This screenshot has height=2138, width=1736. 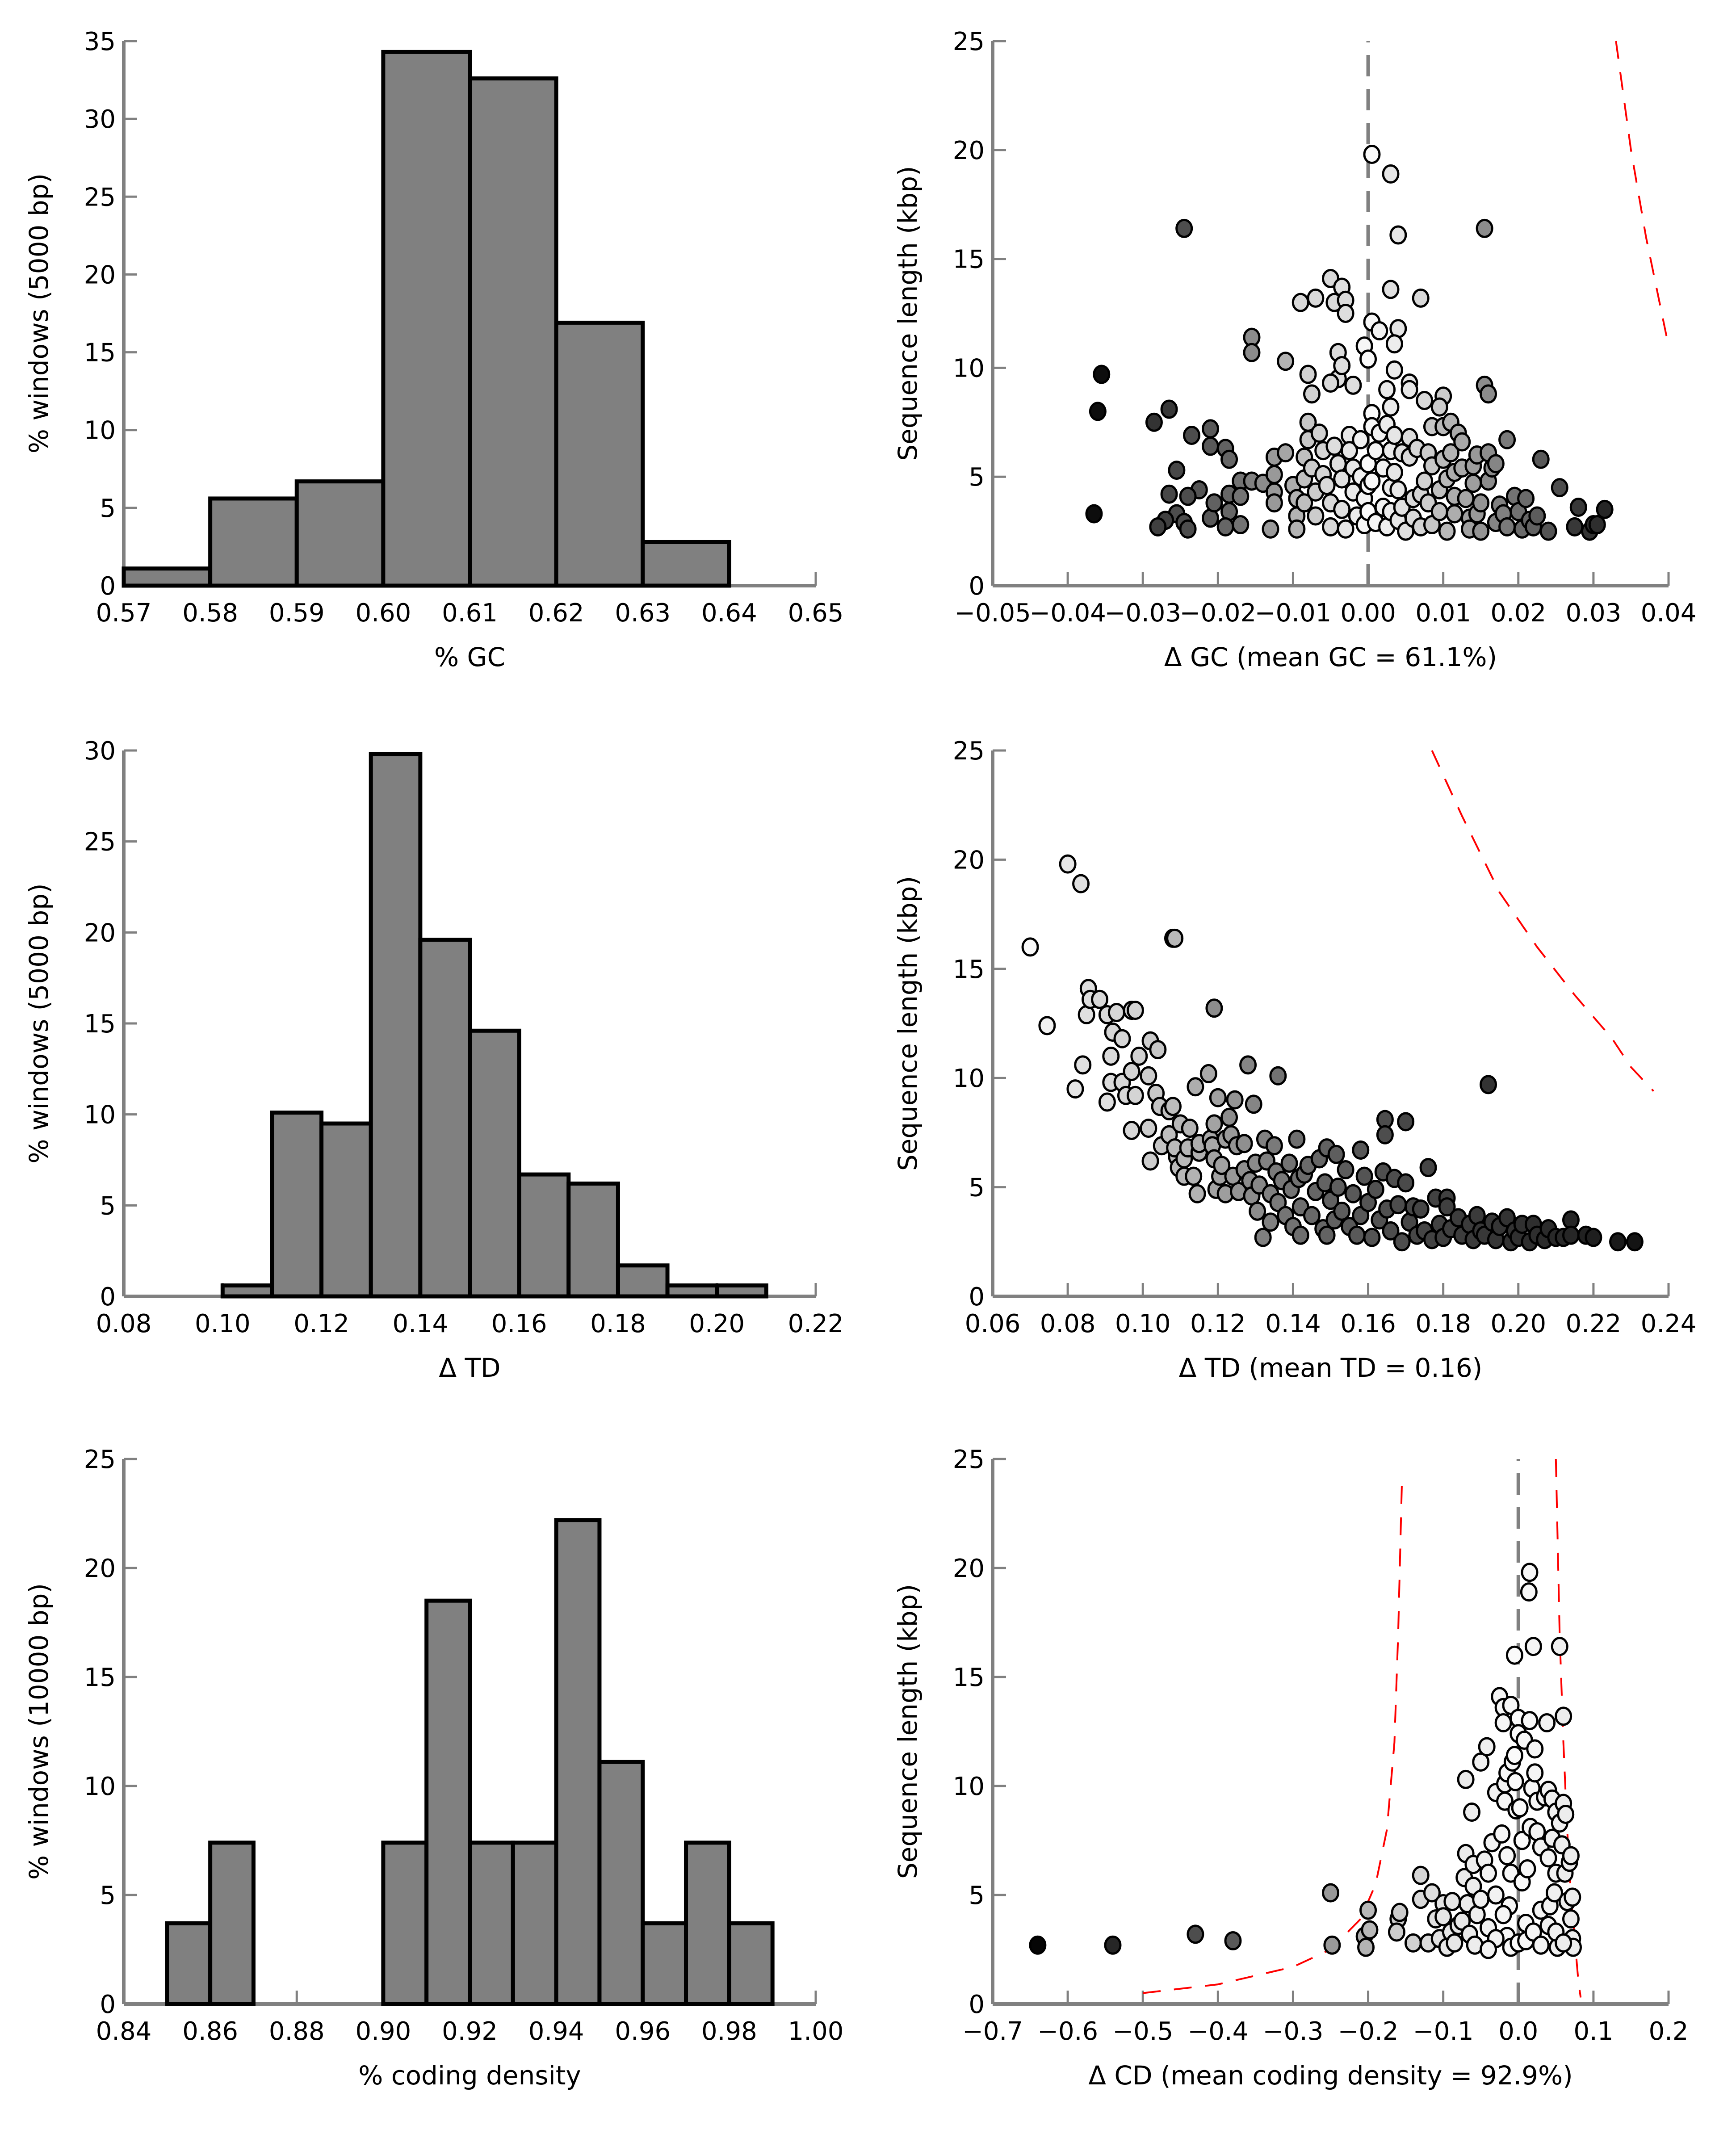 I want to click on y-tick-label: 30, so click(x=100, y=120).